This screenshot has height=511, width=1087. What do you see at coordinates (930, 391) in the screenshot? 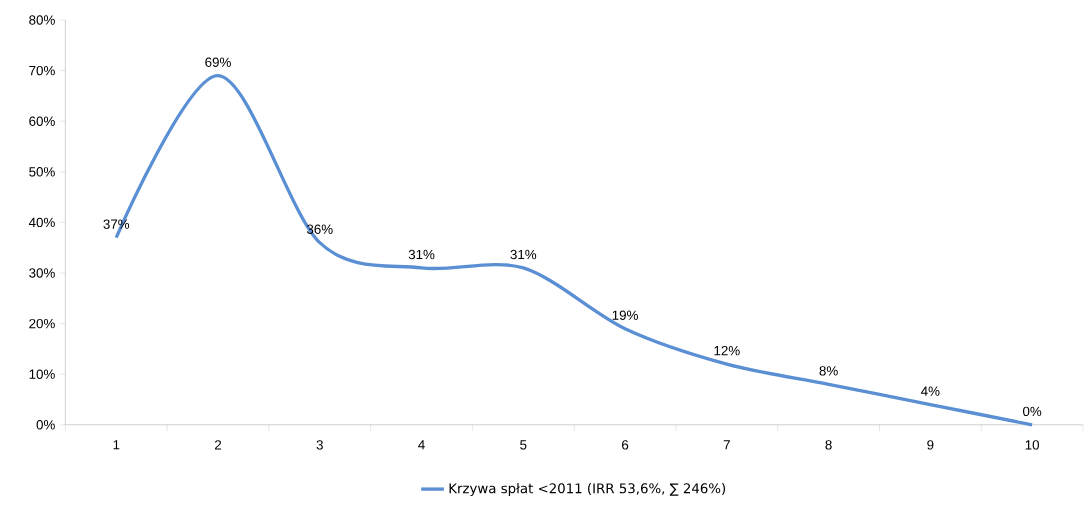
I see `data-label: 4%` at bounding box center [930, 391].